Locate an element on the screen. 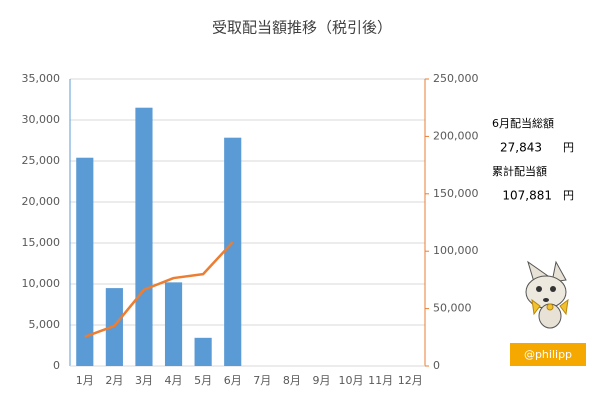 The height and width of the screenshot is (401, 604). x-tick-label: 4月 is located at coordinates (174, 380).